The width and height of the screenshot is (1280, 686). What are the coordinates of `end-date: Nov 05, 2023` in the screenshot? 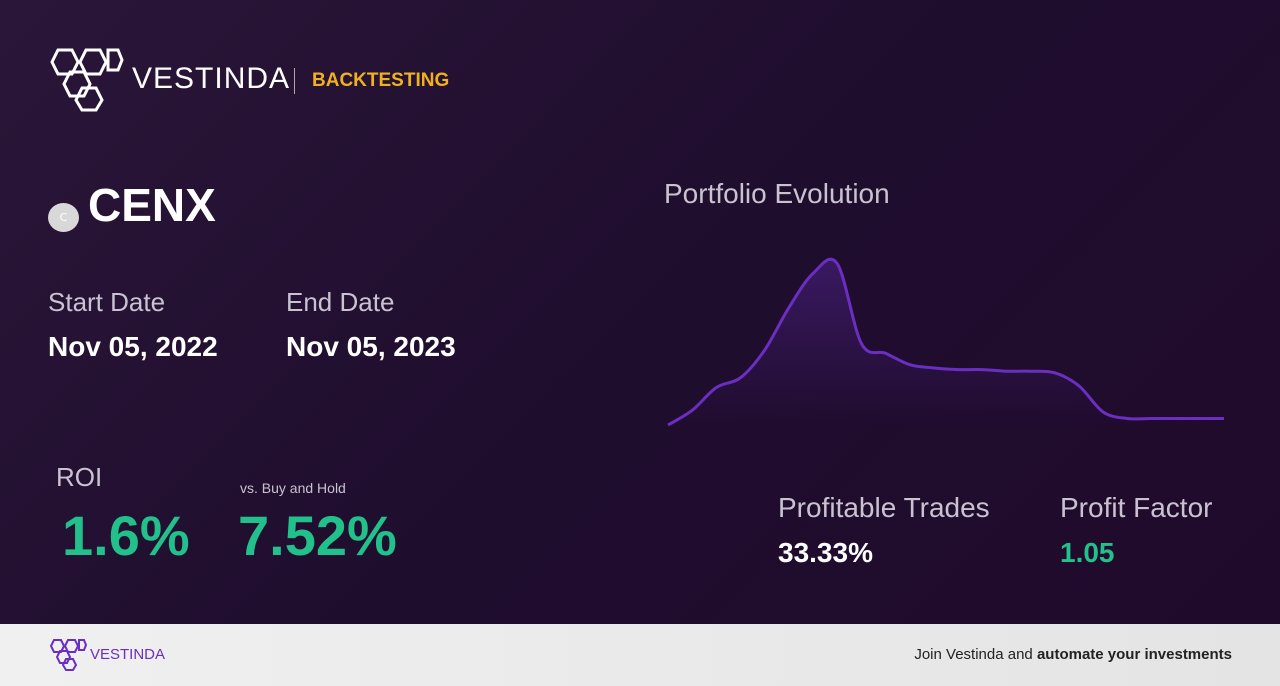 It's located at (371, 346).